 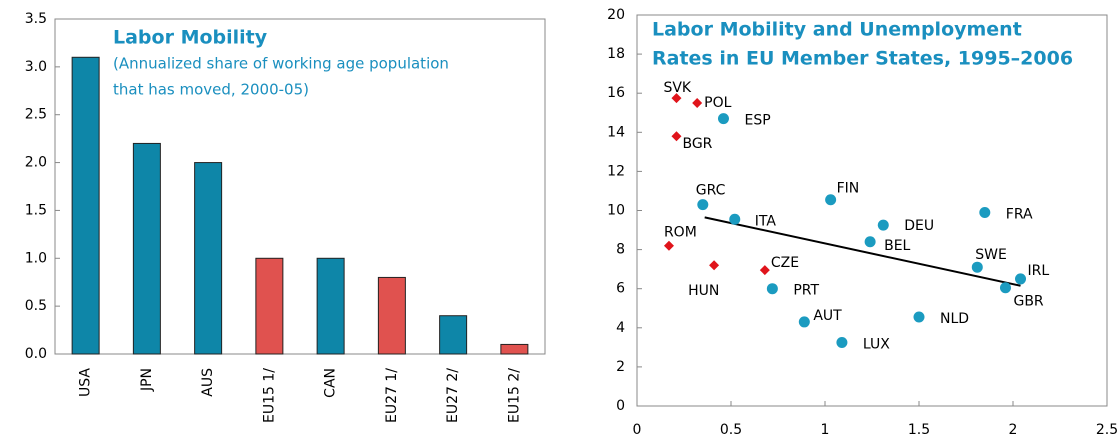 What do you see at coordinates (703, 291) in the screenshot?
I see `point-label: HUN` at bounding box center [703, 291].